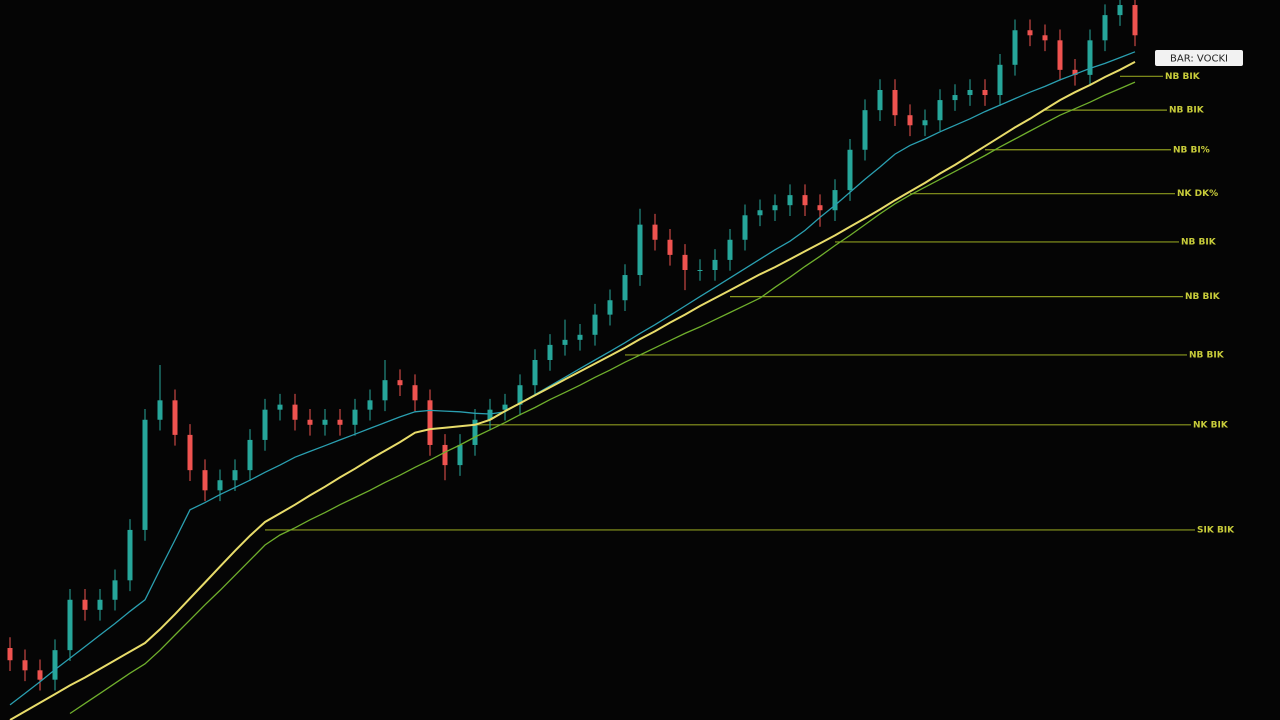 The width and height of the screenshot is (1280, 720). Describe the element at coordinates (1216, 530) in the screenshot. I see `level-label: SIK BIK` at that location.